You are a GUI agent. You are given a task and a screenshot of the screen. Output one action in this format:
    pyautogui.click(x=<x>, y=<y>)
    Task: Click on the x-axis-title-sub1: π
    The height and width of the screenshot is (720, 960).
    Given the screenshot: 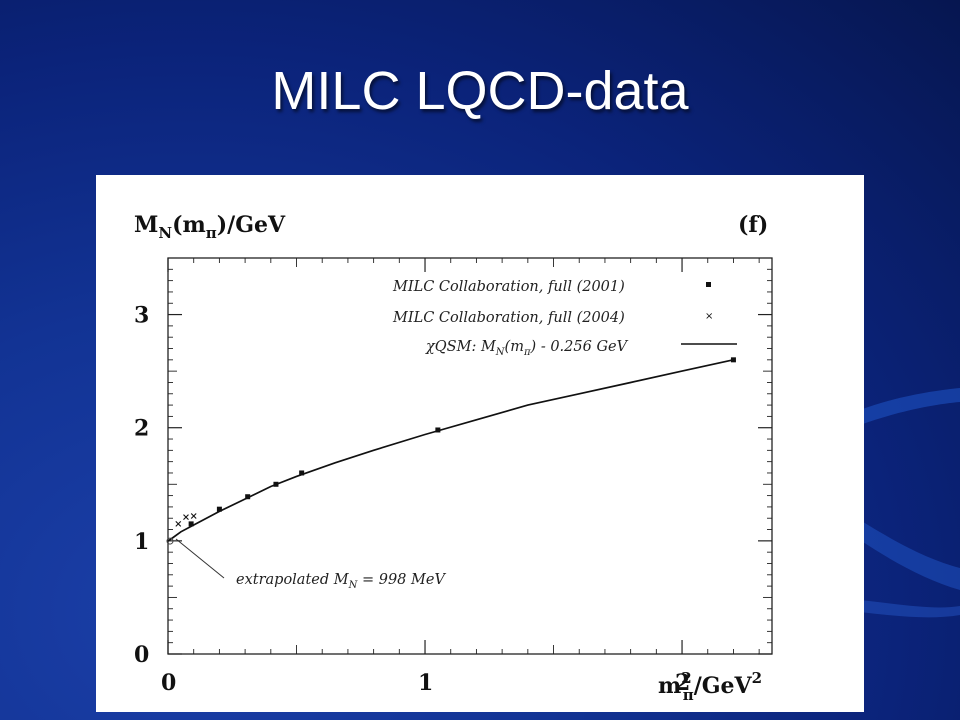 What is the action you would take?
    pyautogui.click(x=688, y=695)
    